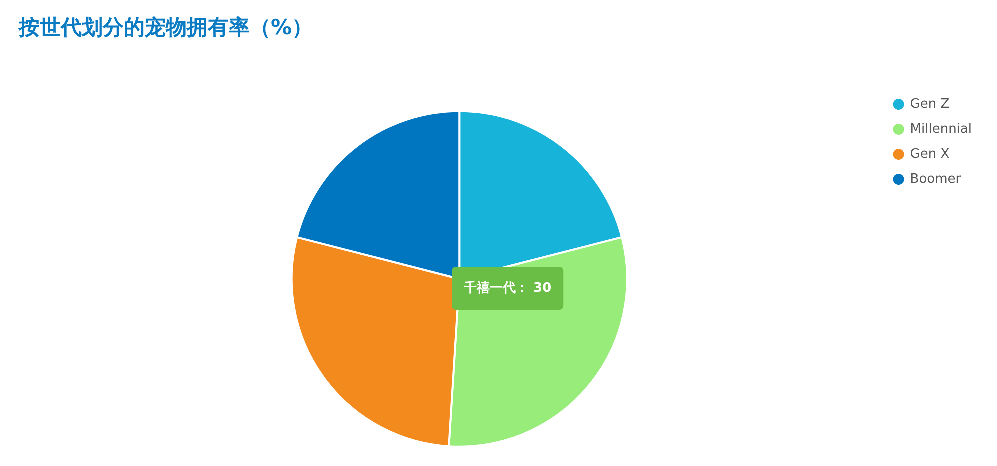  What do you see at coordinates (930, 104) in the screenshot?
I see `legend-label: Gen Z` at bounding box center [930, 104].